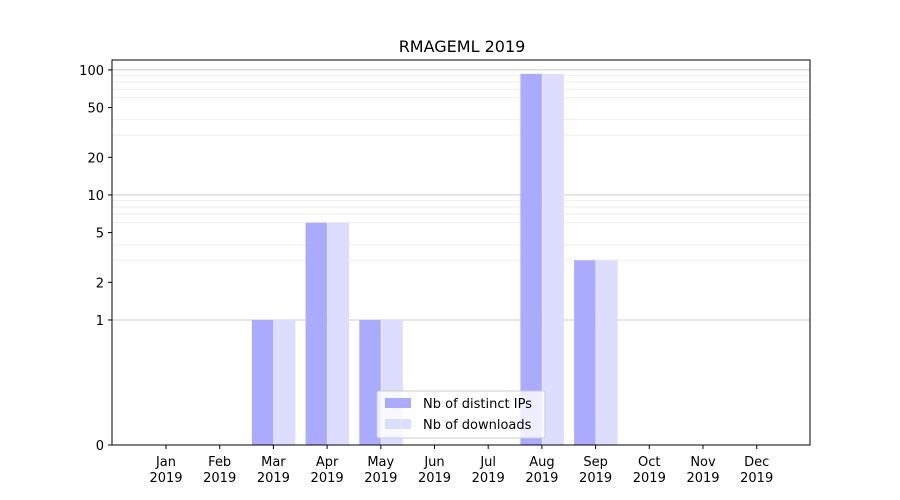  I want to click on x-tick-month: Aug, so click(541, 462).